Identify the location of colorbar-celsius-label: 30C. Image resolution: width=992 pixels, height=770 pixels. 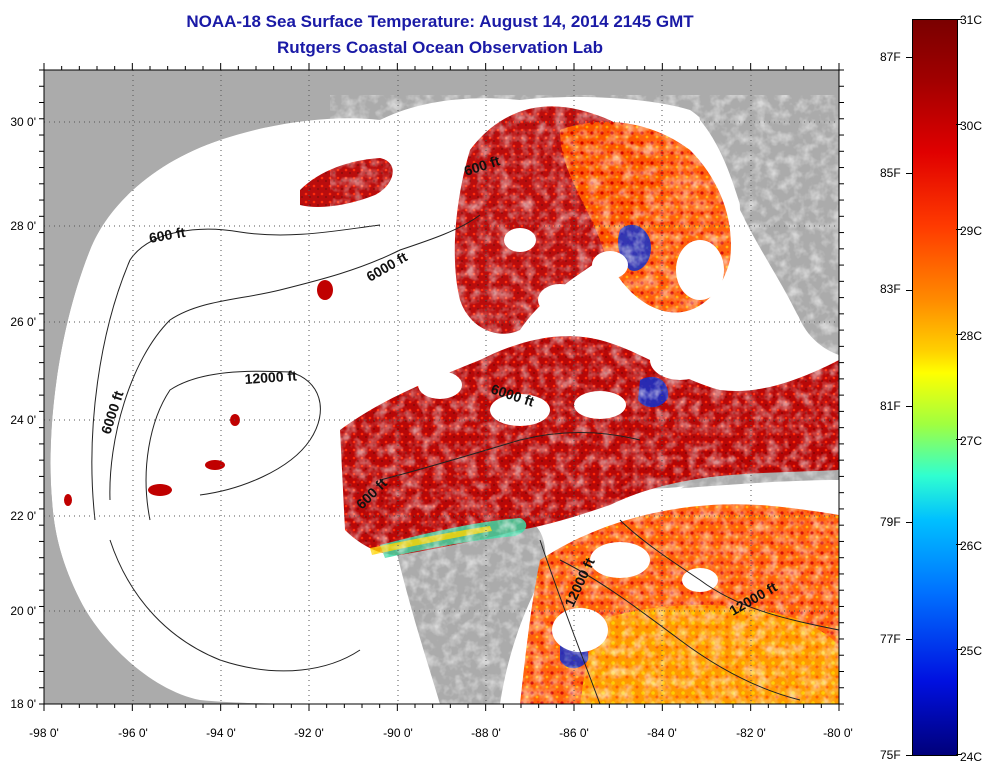
(971, 126).